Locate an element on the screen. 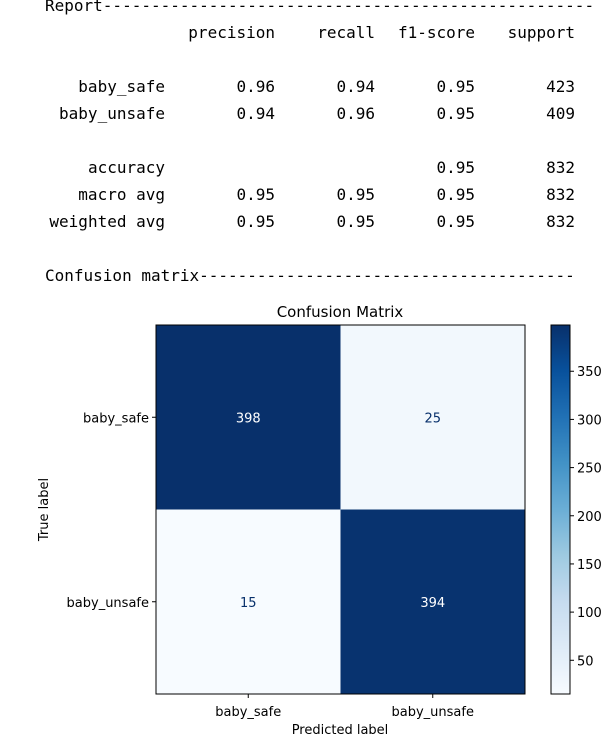 This screenshot has height=741, width=610. colorbar-tick-label: 50 is located at coordinates (585, 661).